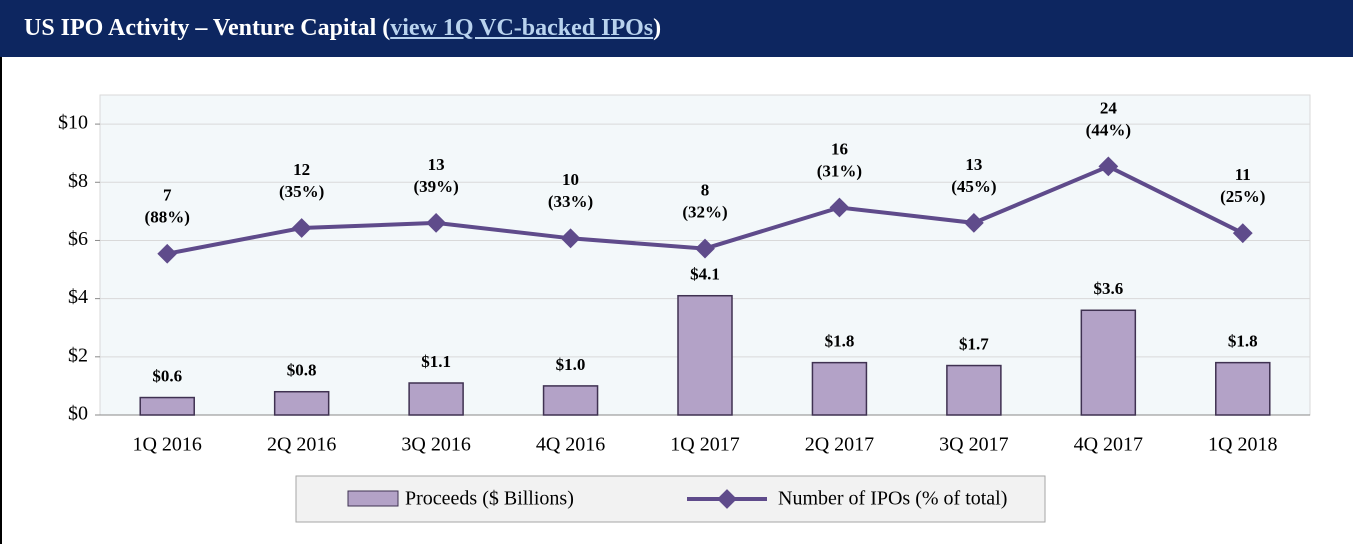  Describe the element at coordinates (705, 274) in the screenshot. I see `data-label: $4.1` at that location.